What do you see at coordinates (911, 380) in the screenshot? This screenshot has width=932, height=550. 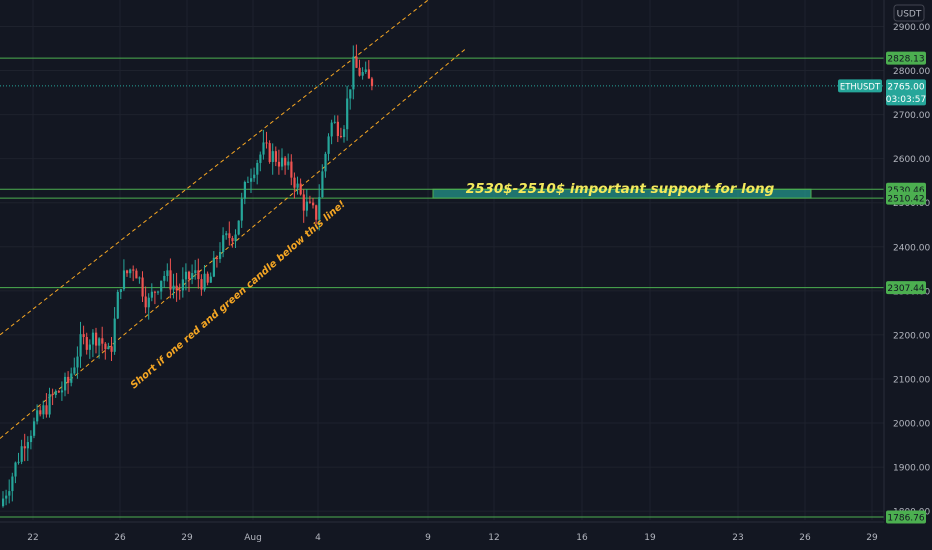 I see `price-tick-label: 2100.00` at bounding box center [911, 380].